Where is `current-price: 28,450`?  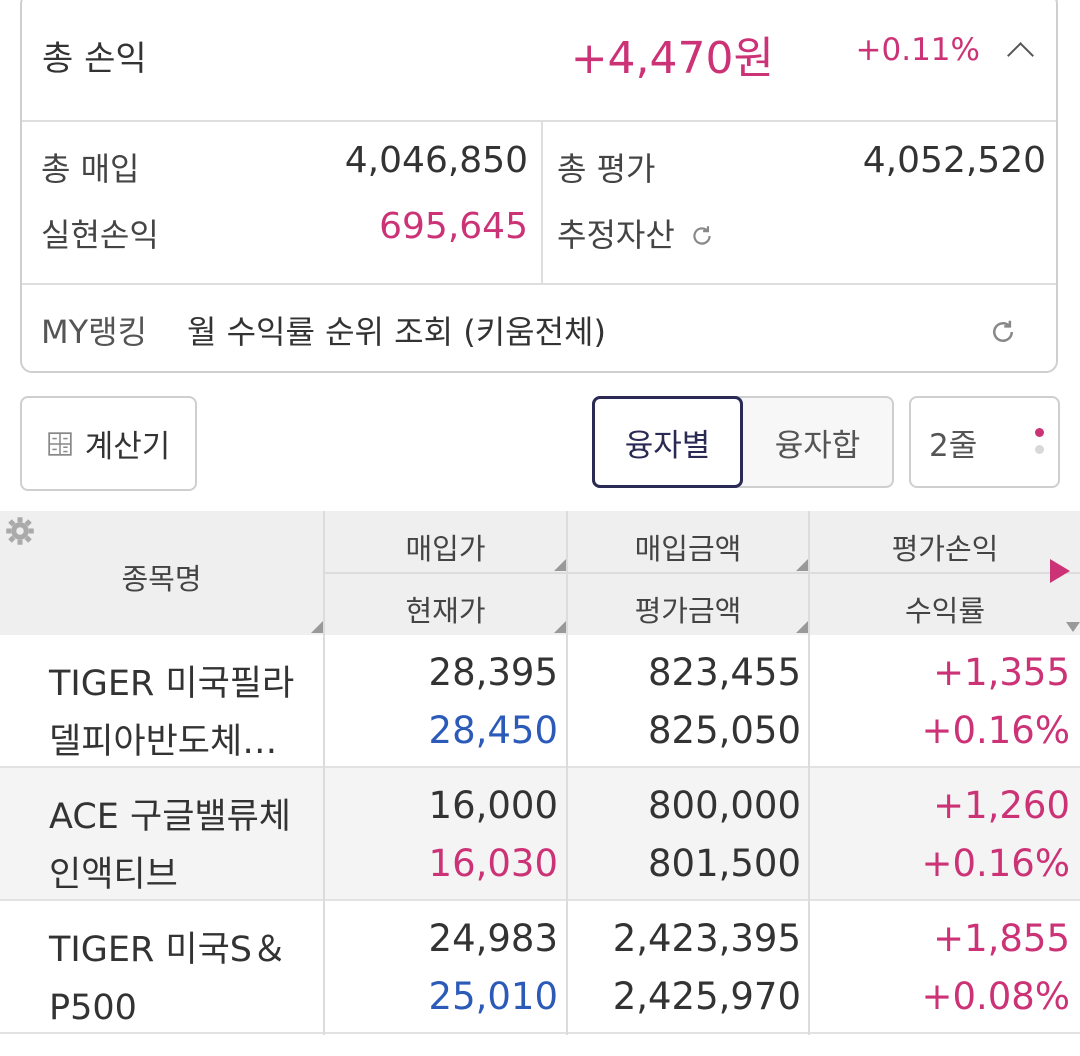
current-price: 28,450 is located at coordinates (493, 730).